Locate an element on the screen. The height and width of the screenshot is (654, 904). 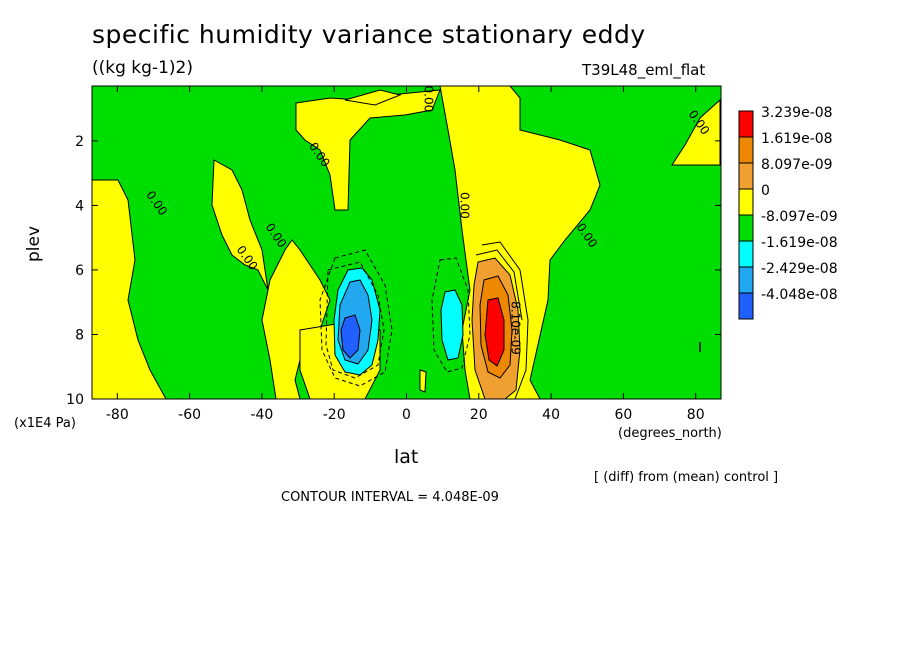
region-yellow-south-tongue is located at coordinates (240, 225).